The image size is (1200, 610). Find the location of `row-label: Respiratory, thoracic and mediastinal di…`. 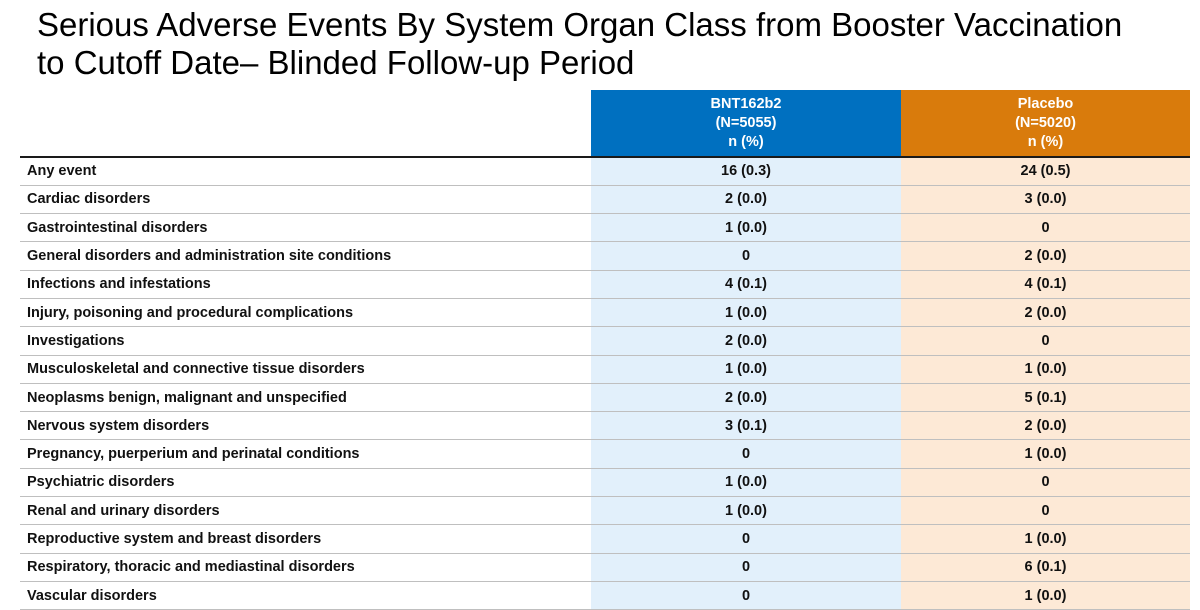

row-label: Respiratory, thoracic and mediastinal di… is located at coordinates (305, 567).